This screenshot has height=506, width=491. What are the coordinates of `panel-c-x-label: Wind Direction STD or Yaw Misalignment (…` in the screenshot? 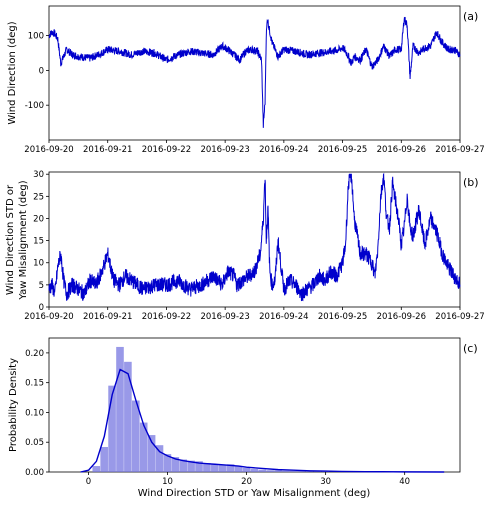 It's located at (254, 493).